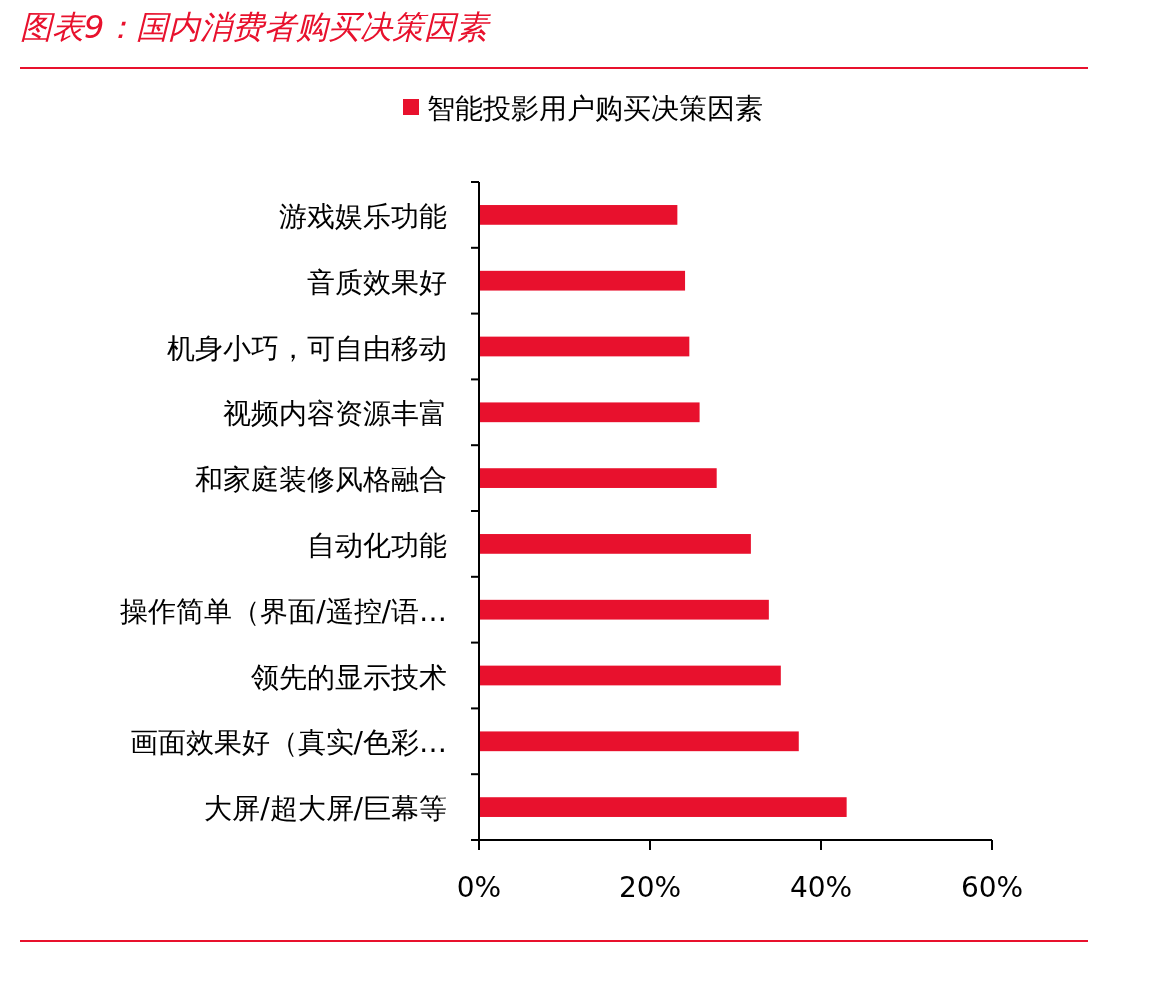  Describe the element at coordinates (363, 216) in the screenshot. I see `y-tick-label: 游戏娱乐功能` at that location.